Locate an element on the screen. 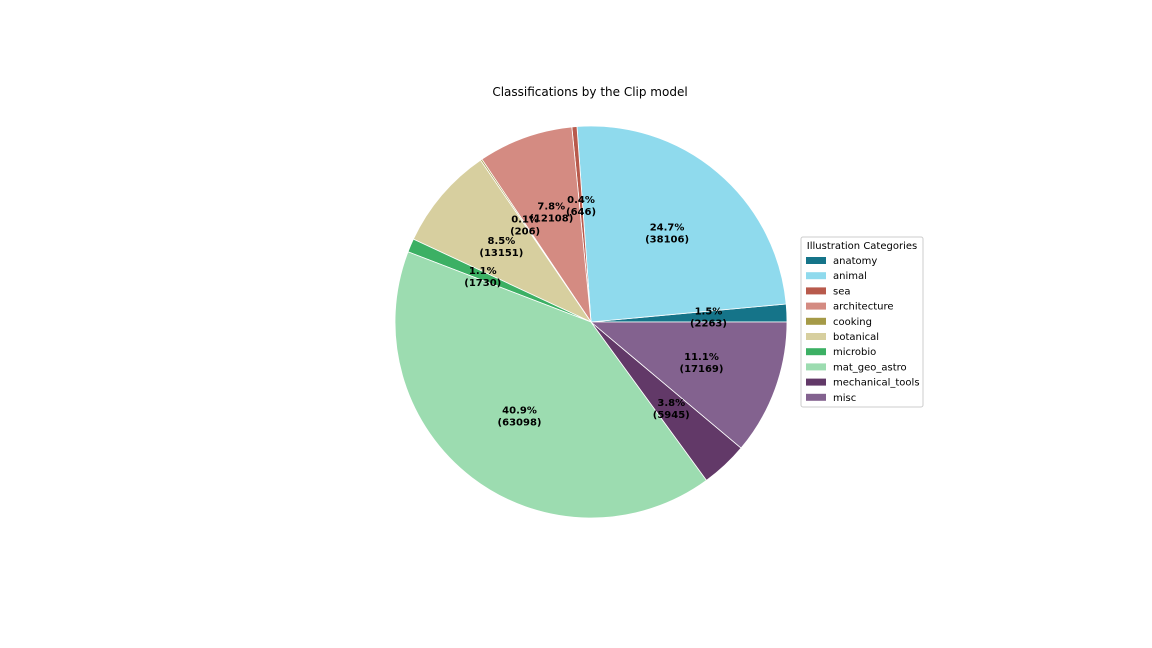  pie-slice-mat-geo-astro is located at coordinates (551, 385).